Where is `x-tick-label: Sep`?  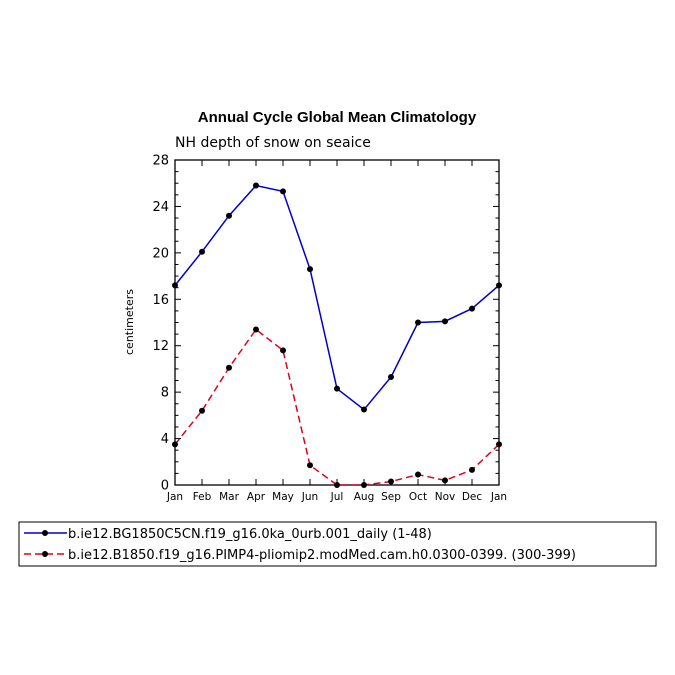
x-tick-label: Sep is located at coordinates (391, 497).